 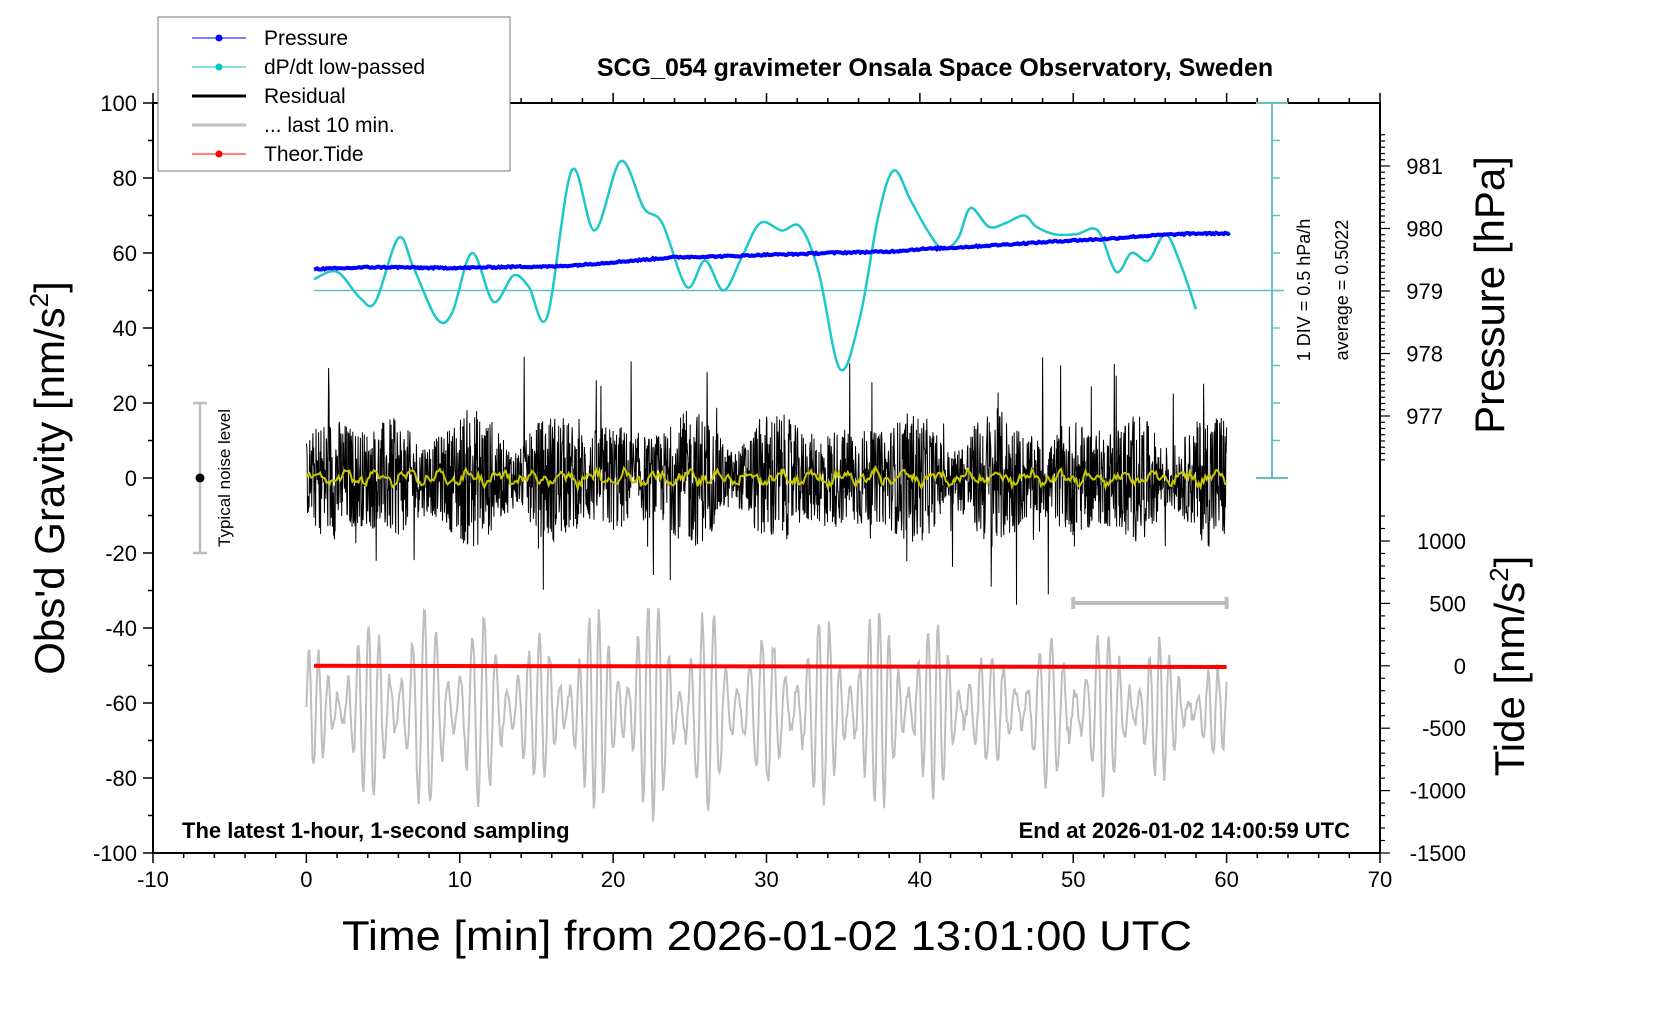 I want to click on last-10-min-line, so click(x=766, y=714).